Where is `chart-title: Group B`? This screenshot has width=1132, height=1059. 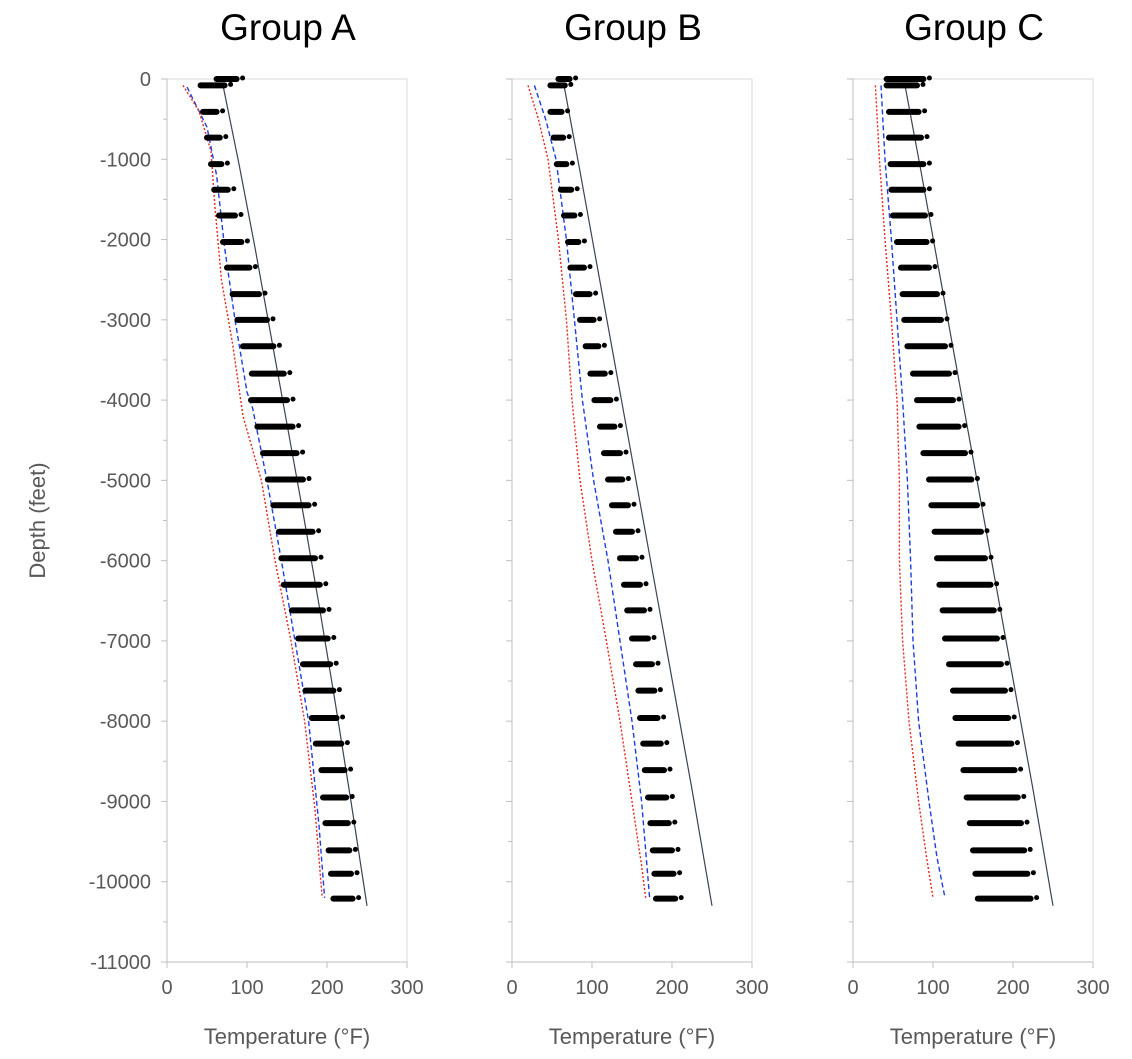 chart-title: Group B is located at coordinates (633, 27).